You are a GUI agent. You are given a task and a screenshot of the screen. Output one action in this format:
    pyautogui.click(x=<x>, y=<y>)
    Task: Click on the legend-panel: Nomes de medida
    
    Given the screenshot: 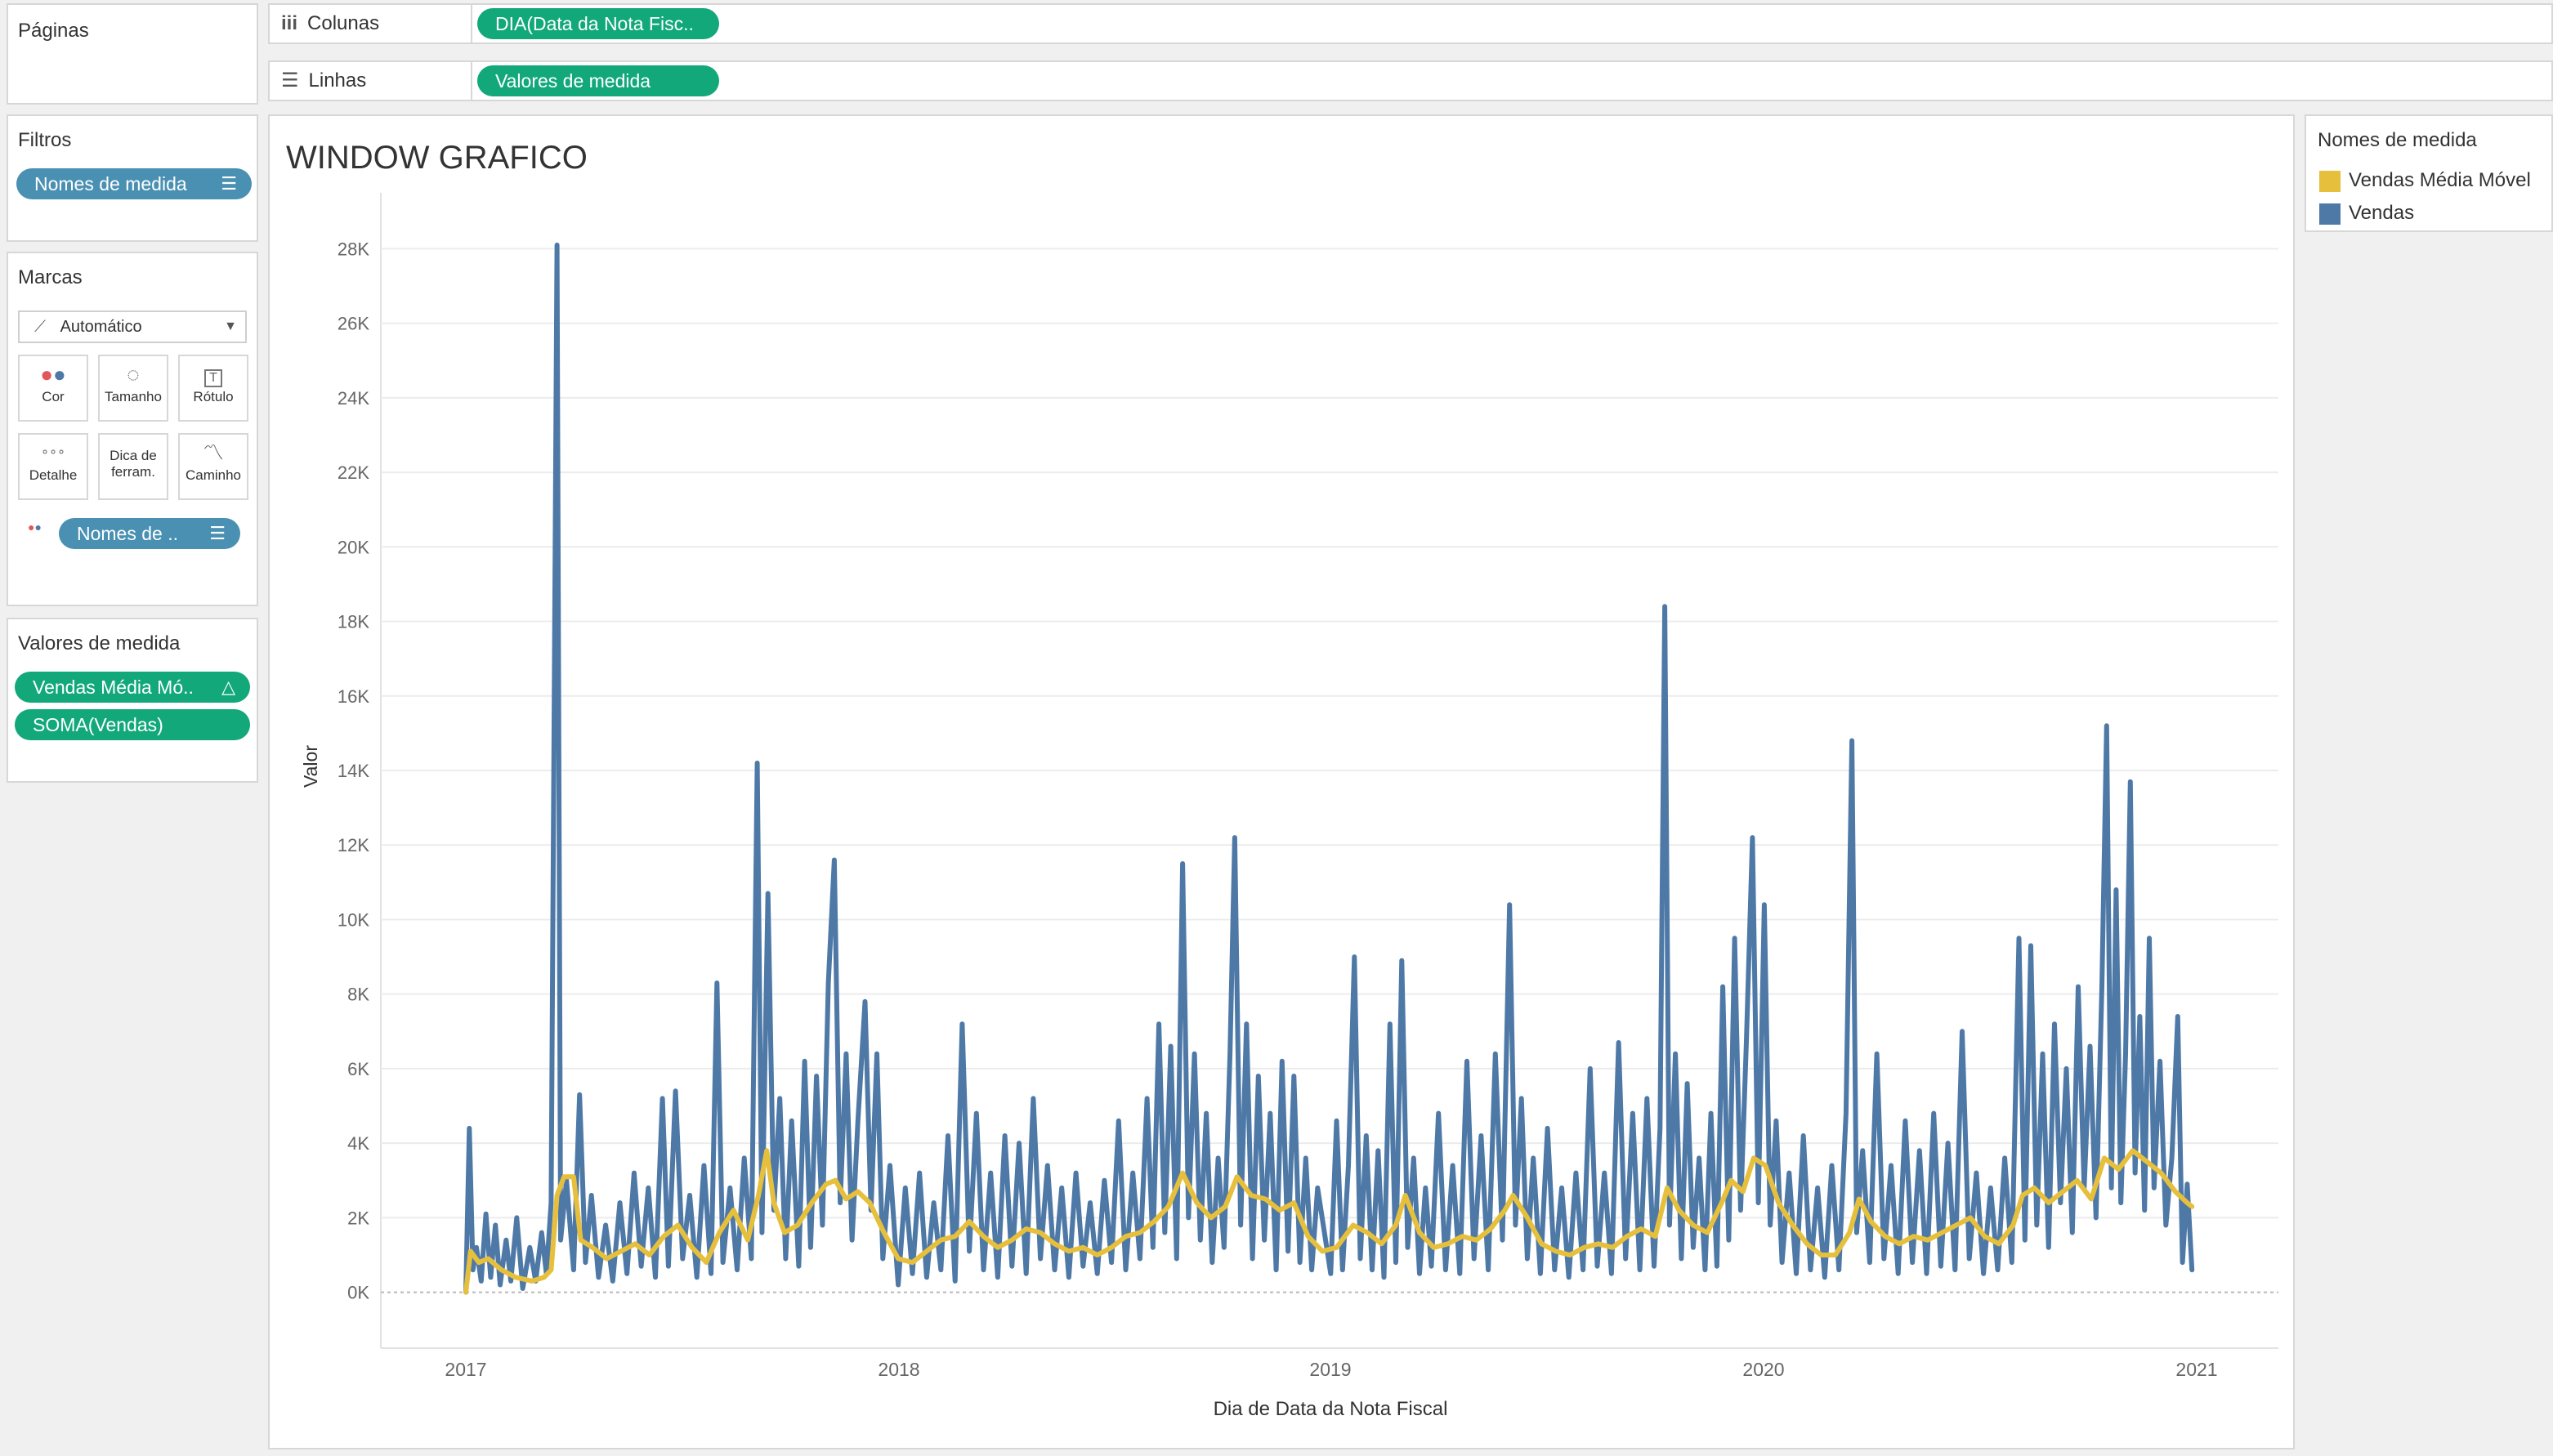 What is the action you would take?
    pyautogui.click(x=2429, y=173)
    